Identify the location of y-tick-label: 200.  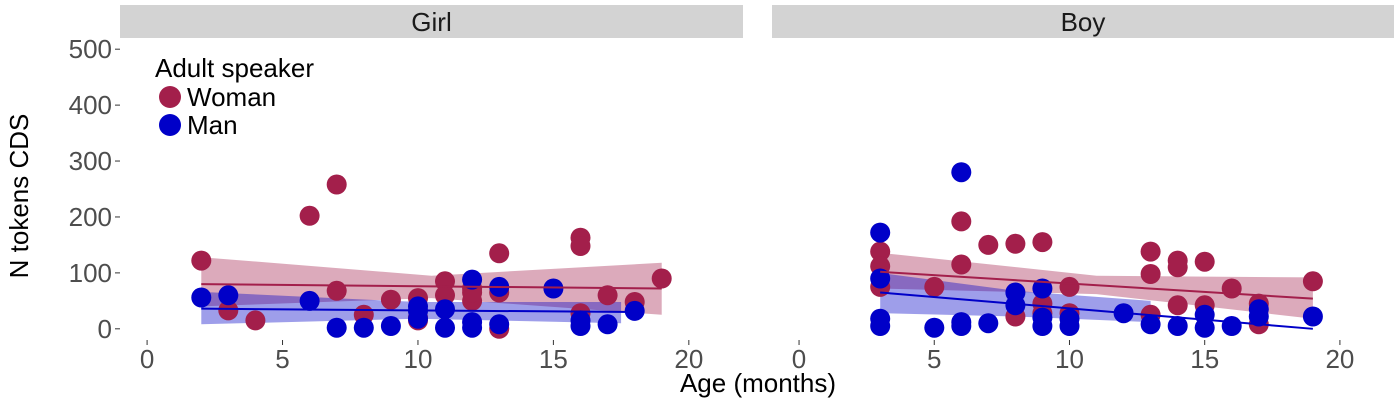
(90, 217).